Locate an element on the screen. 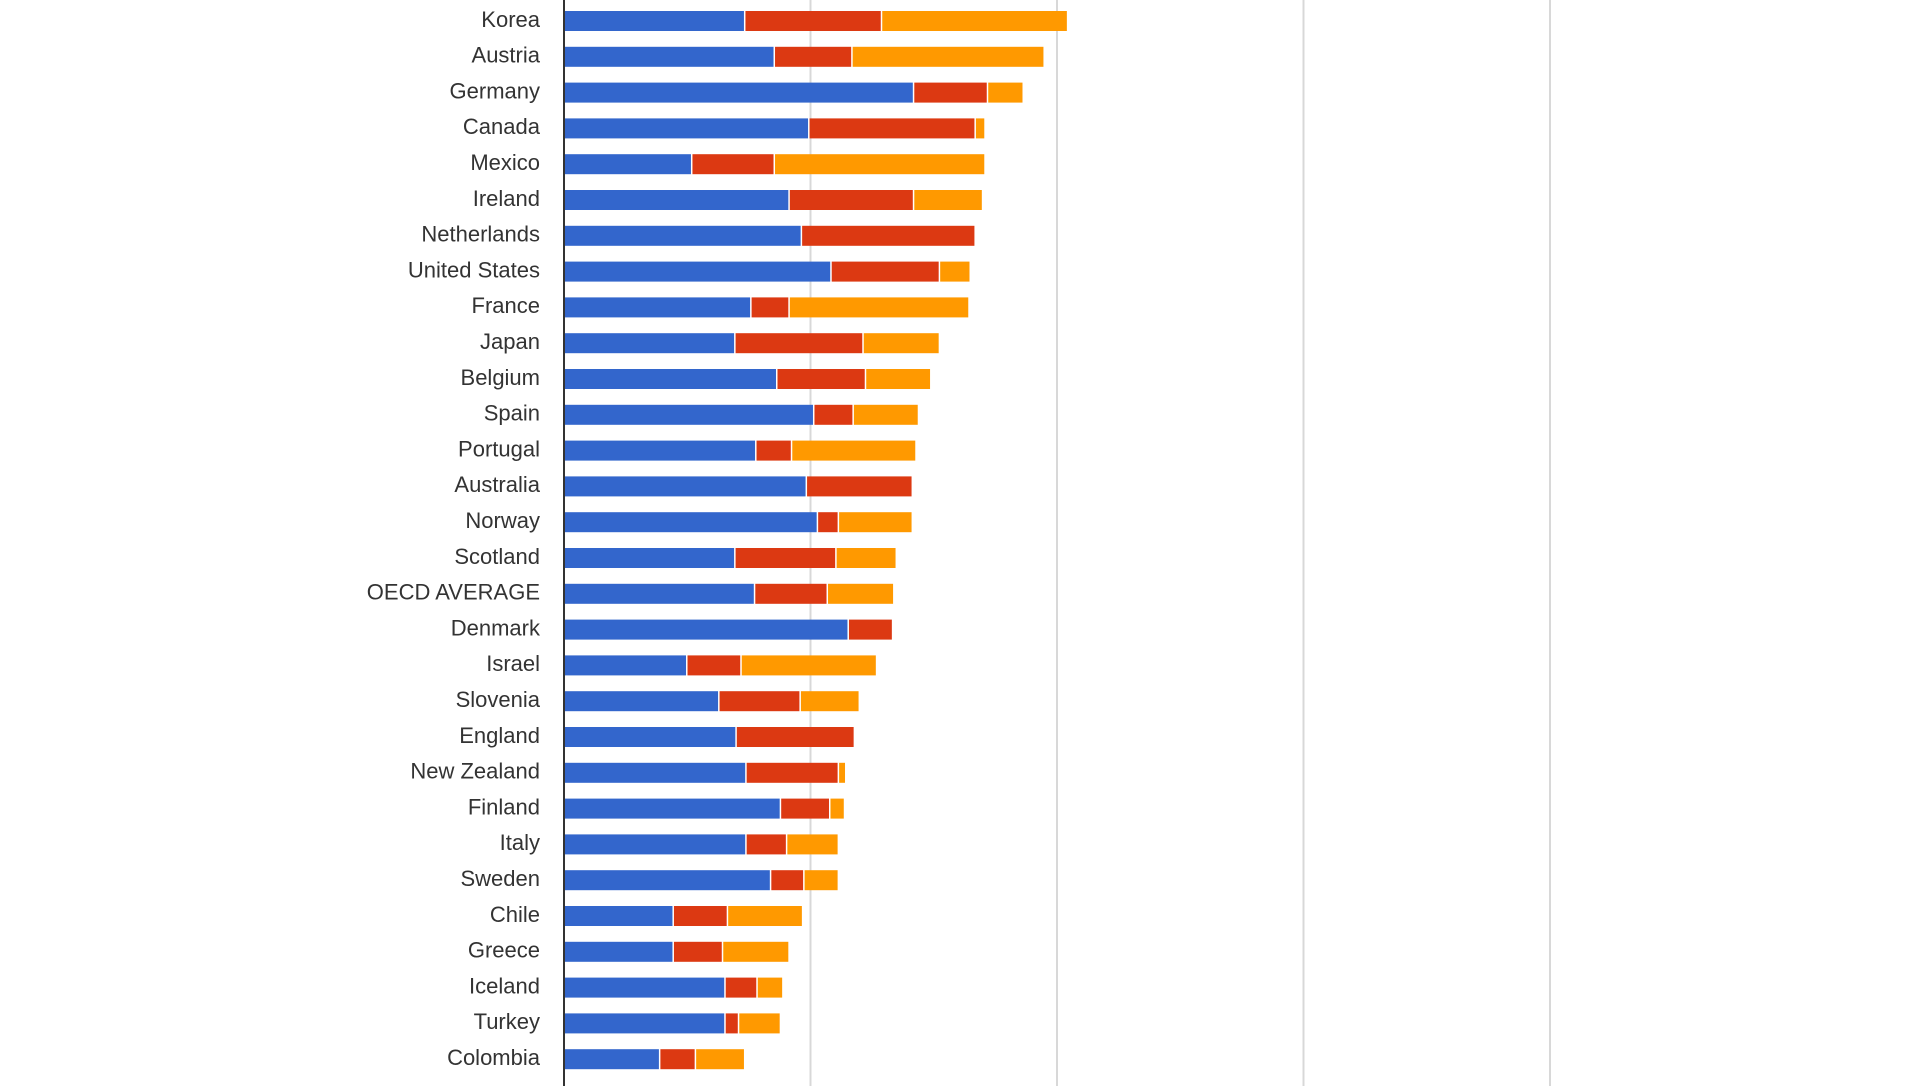  category-label: Chile is located at coordinates (515, 914).